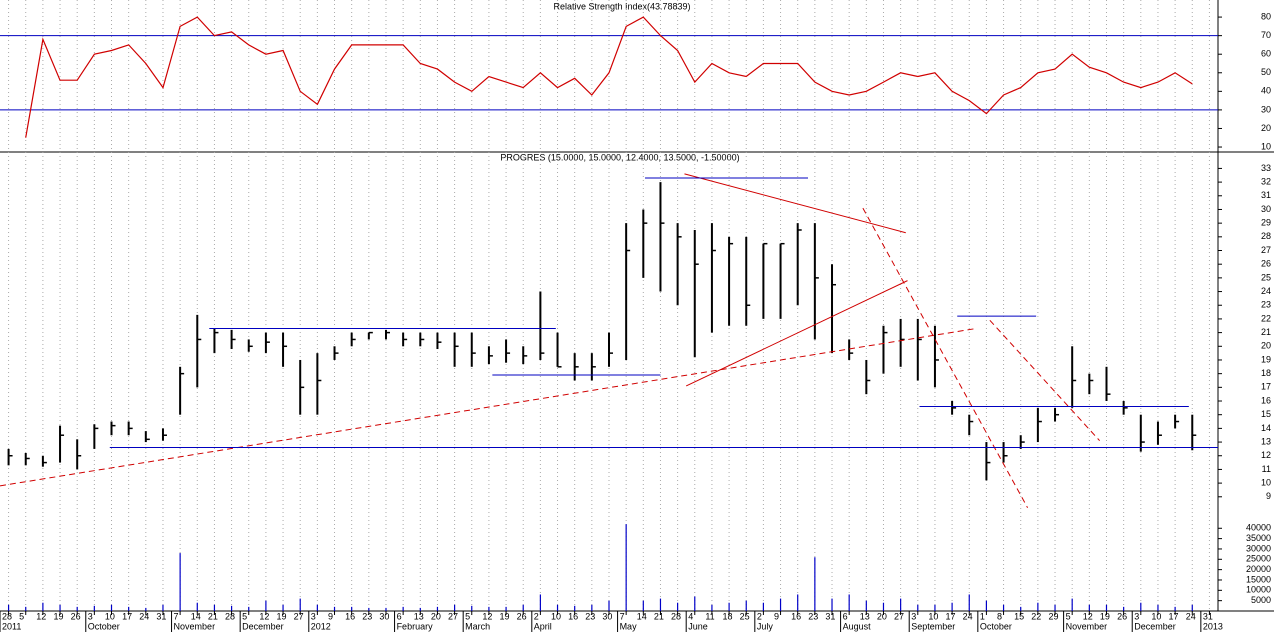 The height and width of the screenshot is (632, 1274). What do you see at coordinates (1266, 195) in the screenshot?
I see `y-tick-label: 31` at bounding box center [1266, 195].